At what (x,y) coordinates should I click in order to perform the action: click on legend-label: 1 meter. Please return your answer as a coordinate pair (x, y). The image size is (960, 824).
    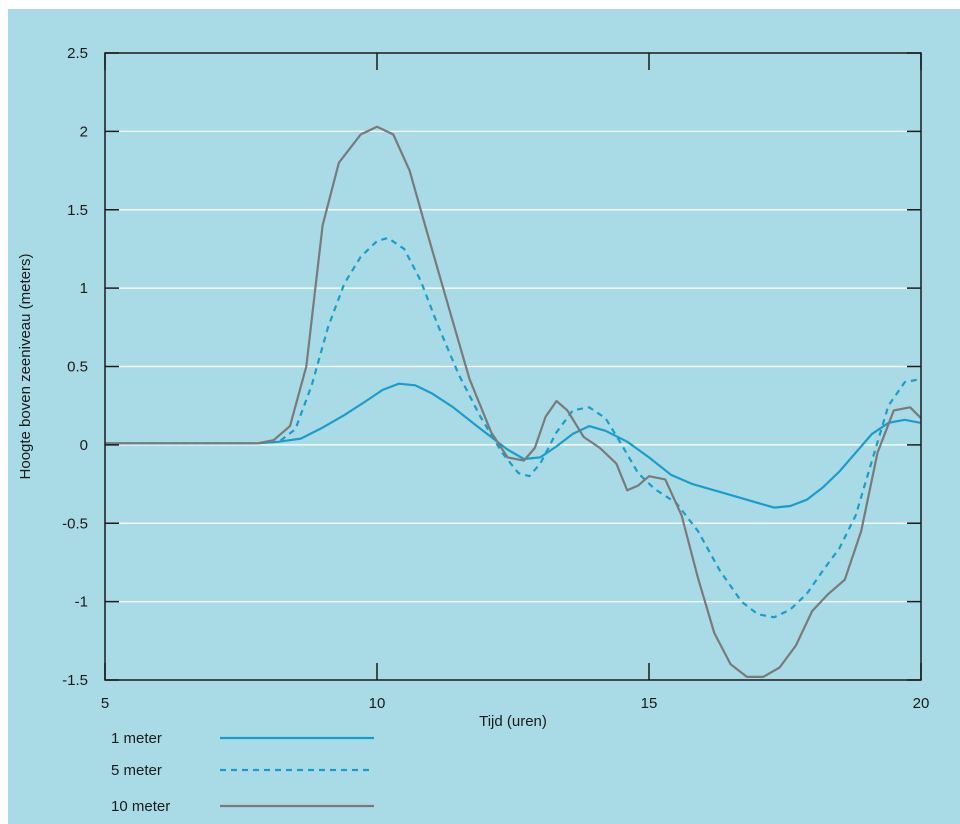
    Looking at the image, I should click on (136, 738).